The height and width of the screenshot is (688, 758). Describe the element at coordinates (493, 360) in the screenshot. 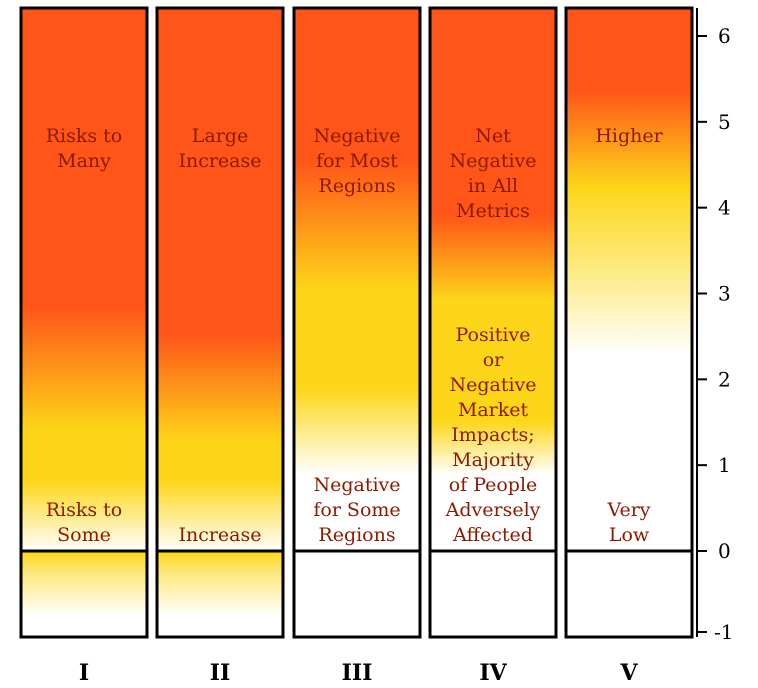

I see `bottom-label-line: or` at that location.